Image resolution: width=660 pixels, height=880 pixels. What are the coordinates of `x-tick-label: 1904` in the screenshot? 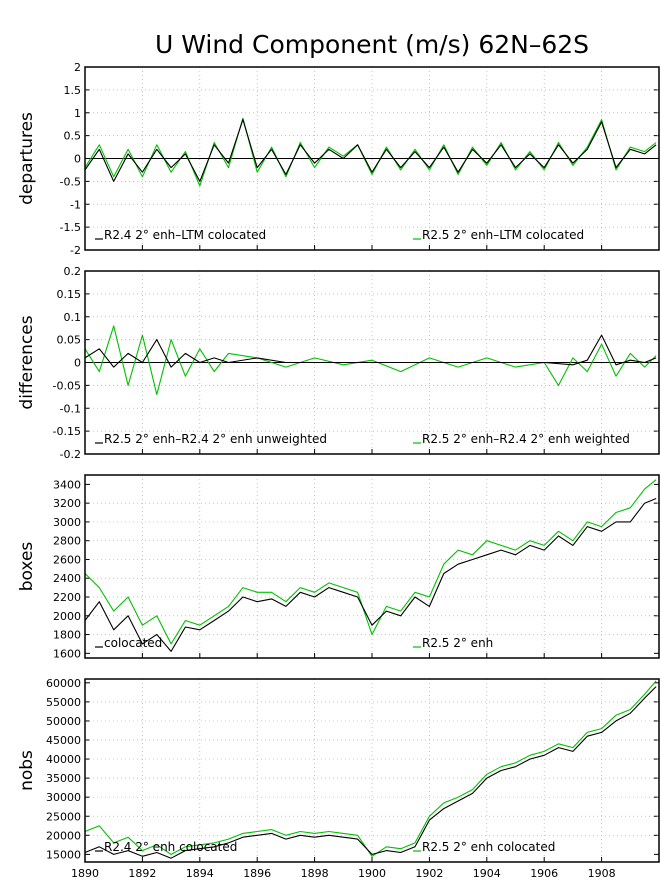 It's located at (487, 873).